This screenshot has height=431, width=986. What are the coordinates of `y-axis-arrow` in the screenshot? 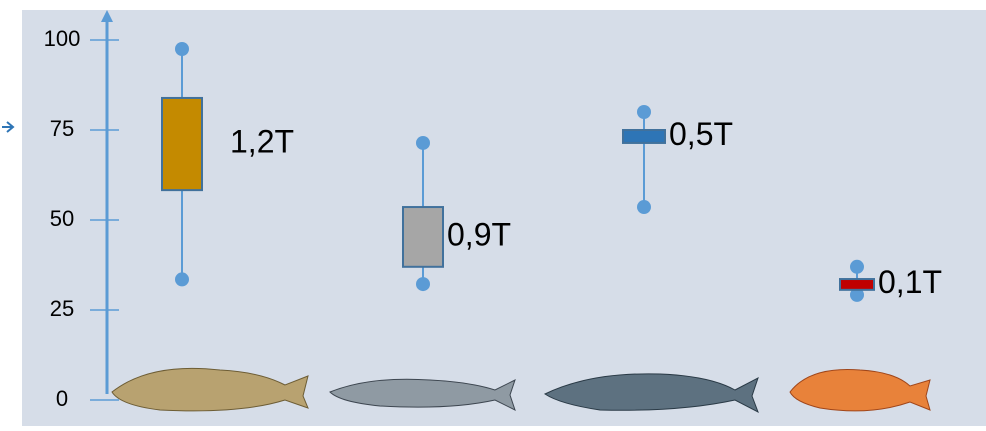 It's located at (107, 16).